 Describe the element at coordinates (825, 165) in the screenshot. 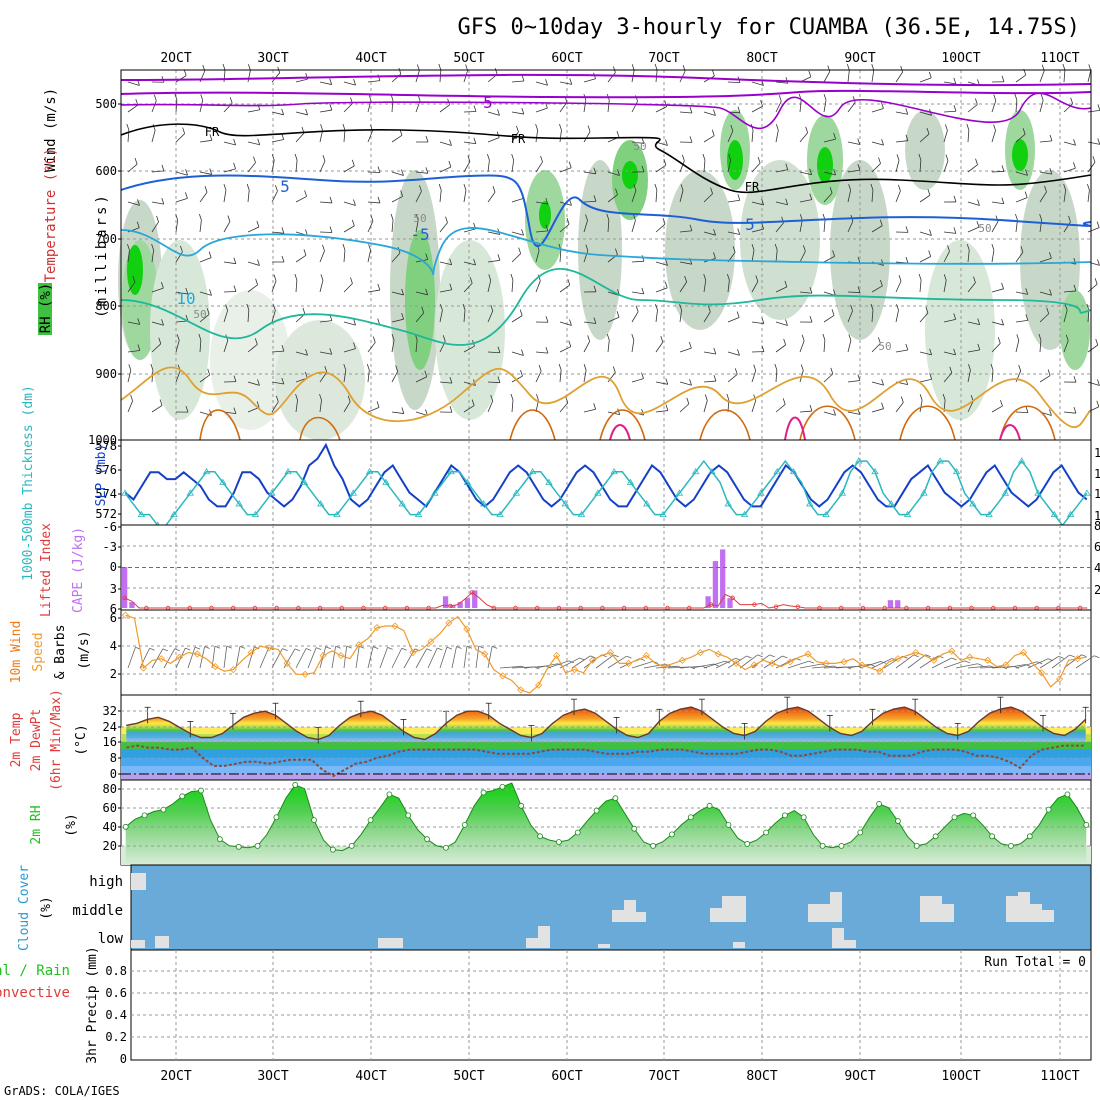

I see `rh-blob` at that location.